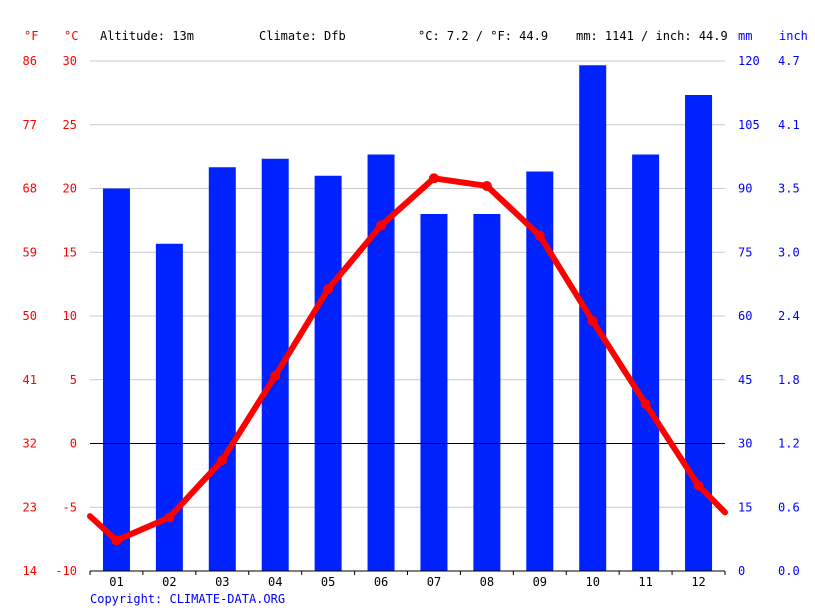  I want to click on celsius-tick-label: 15, so click(70, 252).